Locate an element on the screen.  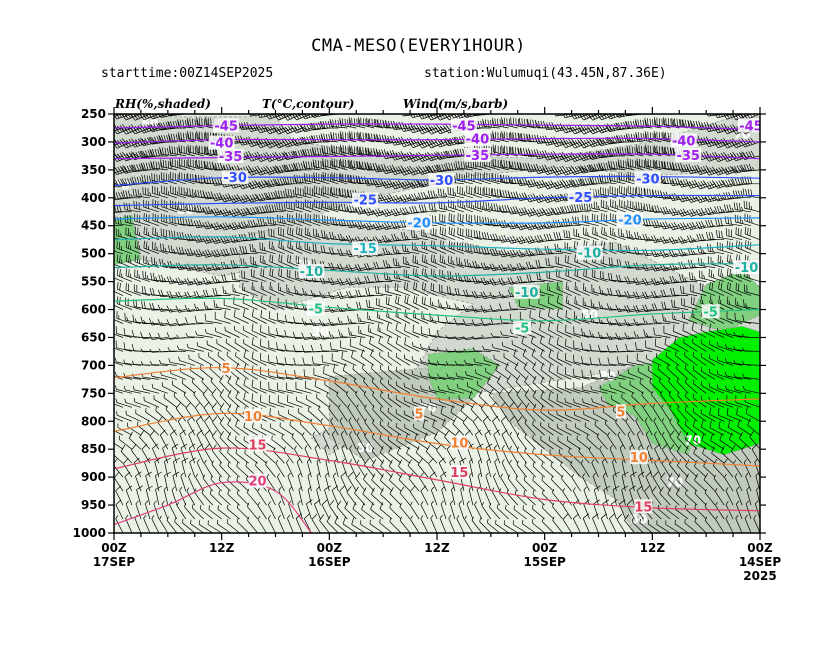
temperature-label: -5 is located at coordinates (710, 312).